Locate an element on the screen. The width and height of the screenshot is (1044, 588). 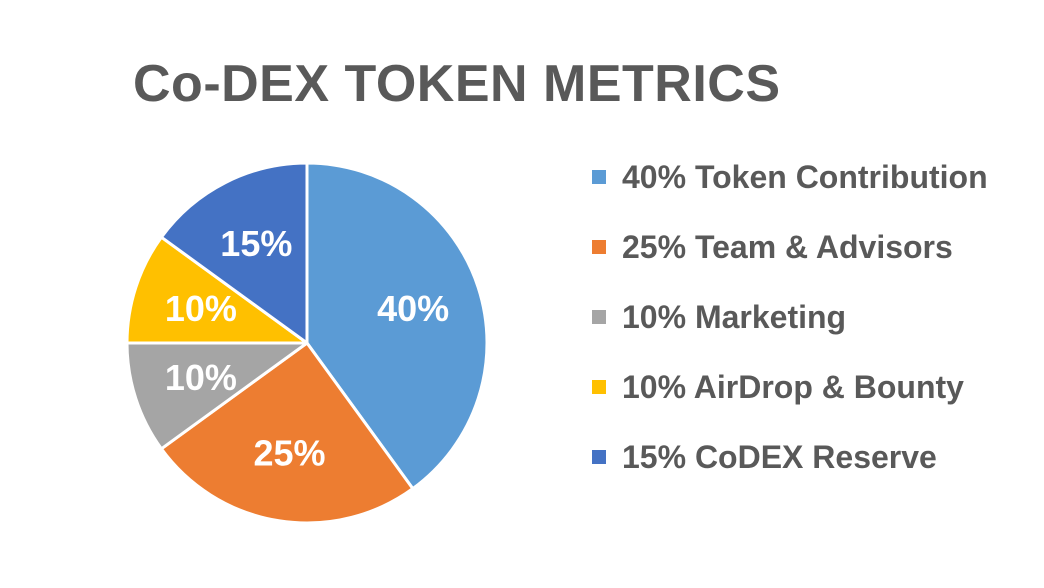
legend-item-team-and-advisors: 25% Team & Advisors is located at coordinates (812, 247).